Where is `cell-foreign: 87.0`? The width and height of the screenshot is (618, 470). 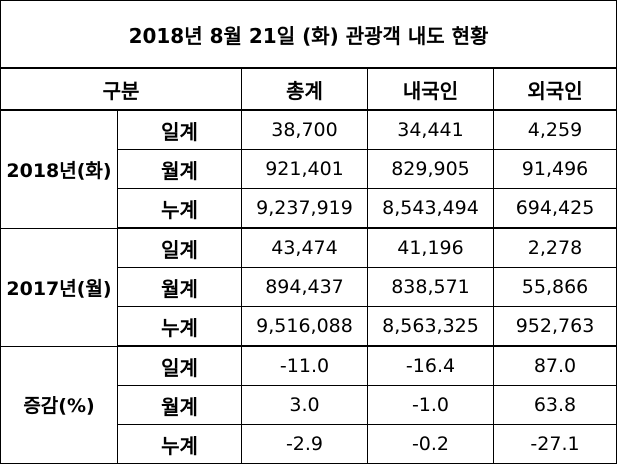 cell-foreign: 87.0 is located at coordinates (555, 365).